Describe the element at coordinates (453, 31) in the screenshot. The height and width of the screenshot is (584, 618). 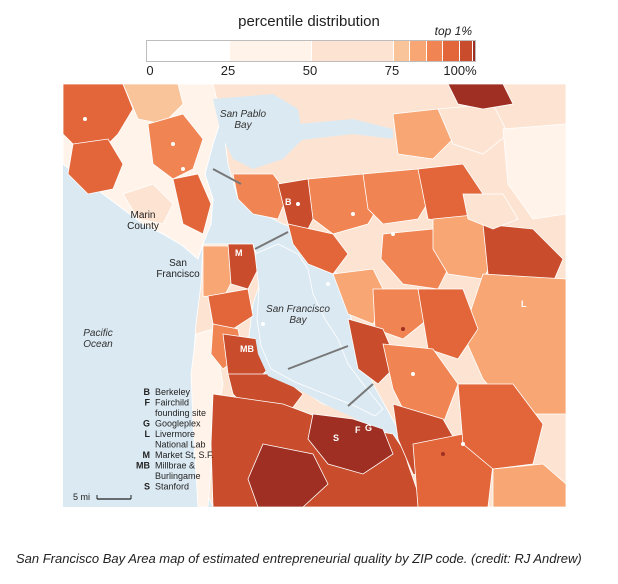
I see `legend-top-label: top 1%` at that location.